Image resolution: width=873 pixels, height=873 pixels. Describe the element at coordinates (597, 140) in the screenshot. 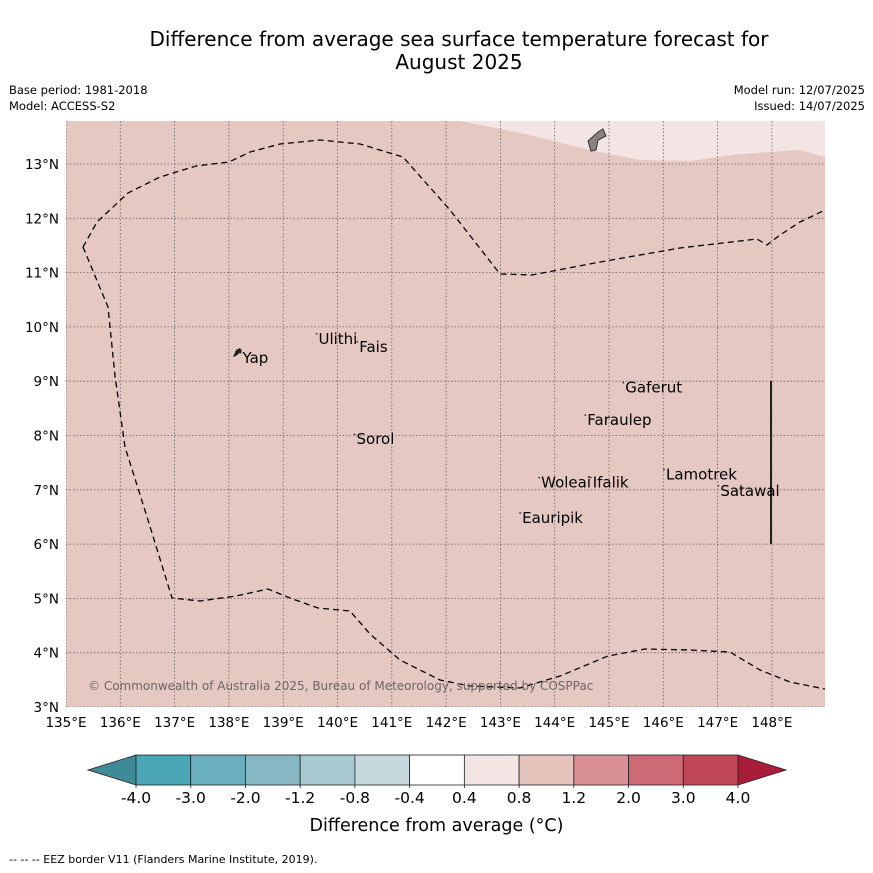

I see `guam-land` at that location.